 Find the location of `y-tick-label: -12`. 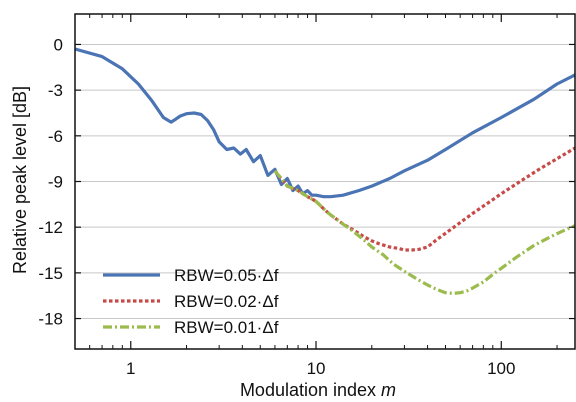

y-tick-label: -12 is located at coordinates (50, 227).